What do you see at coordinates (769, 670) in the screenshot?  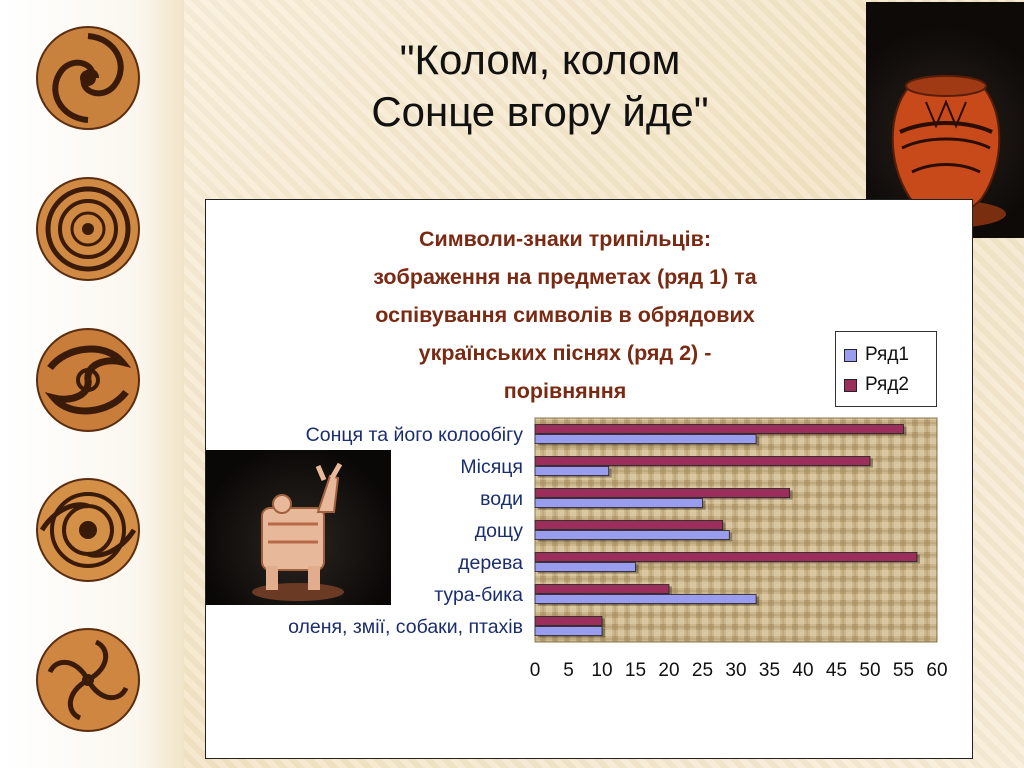 I see `x-tick-label: 35` at bounding box center [769, 670].